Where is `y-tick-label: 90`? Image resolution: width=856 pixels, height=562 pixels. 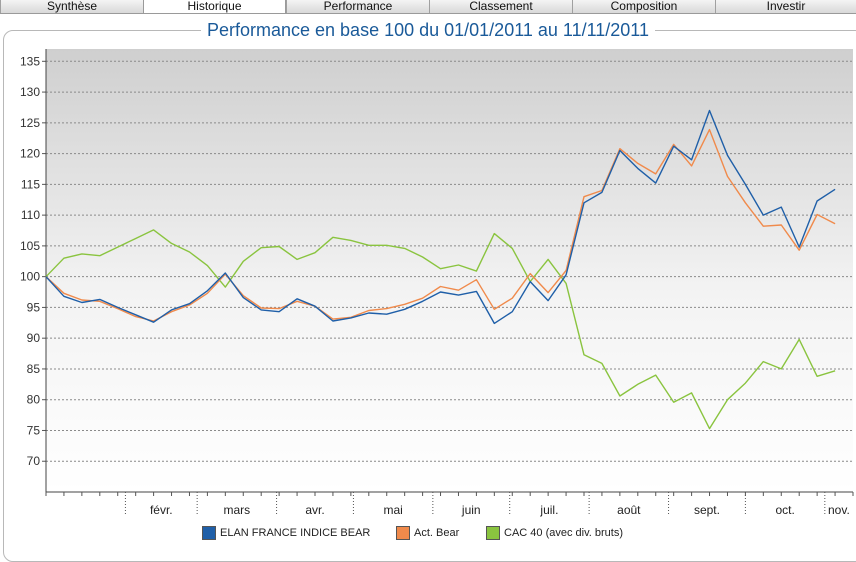 y-tick-label: 90 is located at coordinates (34, 338).